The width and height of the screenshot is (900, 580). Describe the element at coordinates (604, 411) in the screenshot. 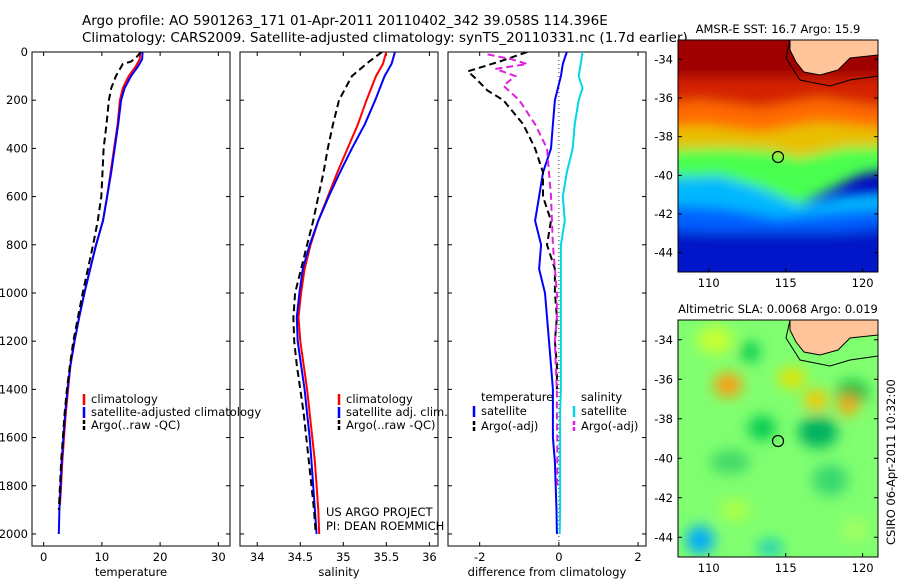

I see `legend-sal-satellite-label: satellite` at that location.